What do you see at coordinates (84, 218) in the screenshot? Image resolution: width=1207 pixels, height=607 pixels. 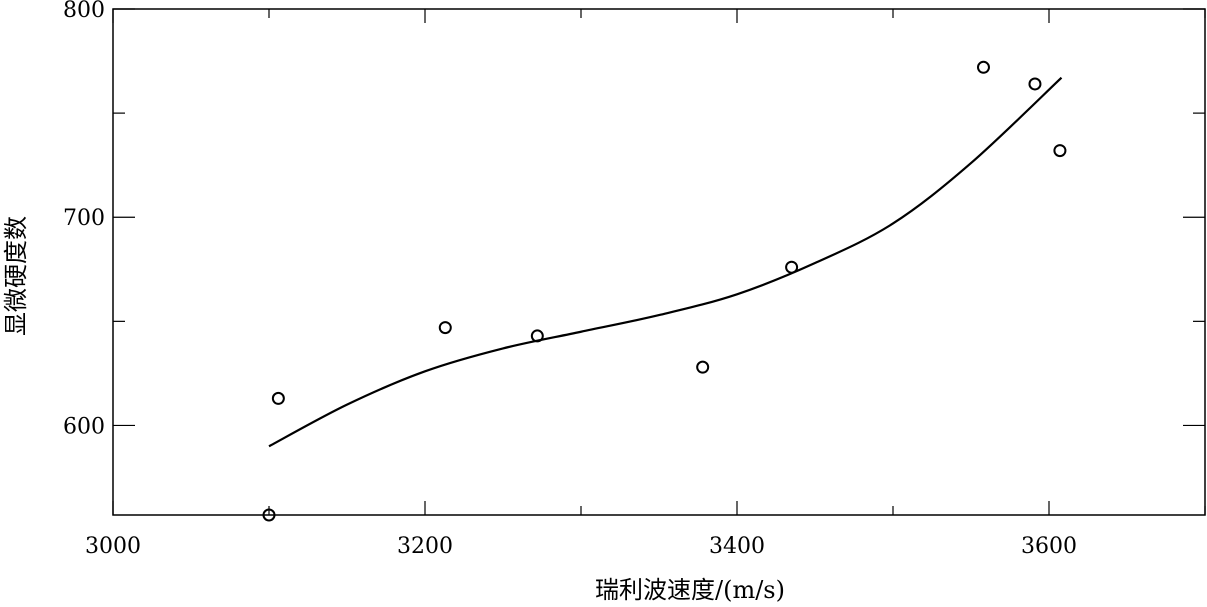 I see `y-tick-label: 700` at bounding box center [84, 218].